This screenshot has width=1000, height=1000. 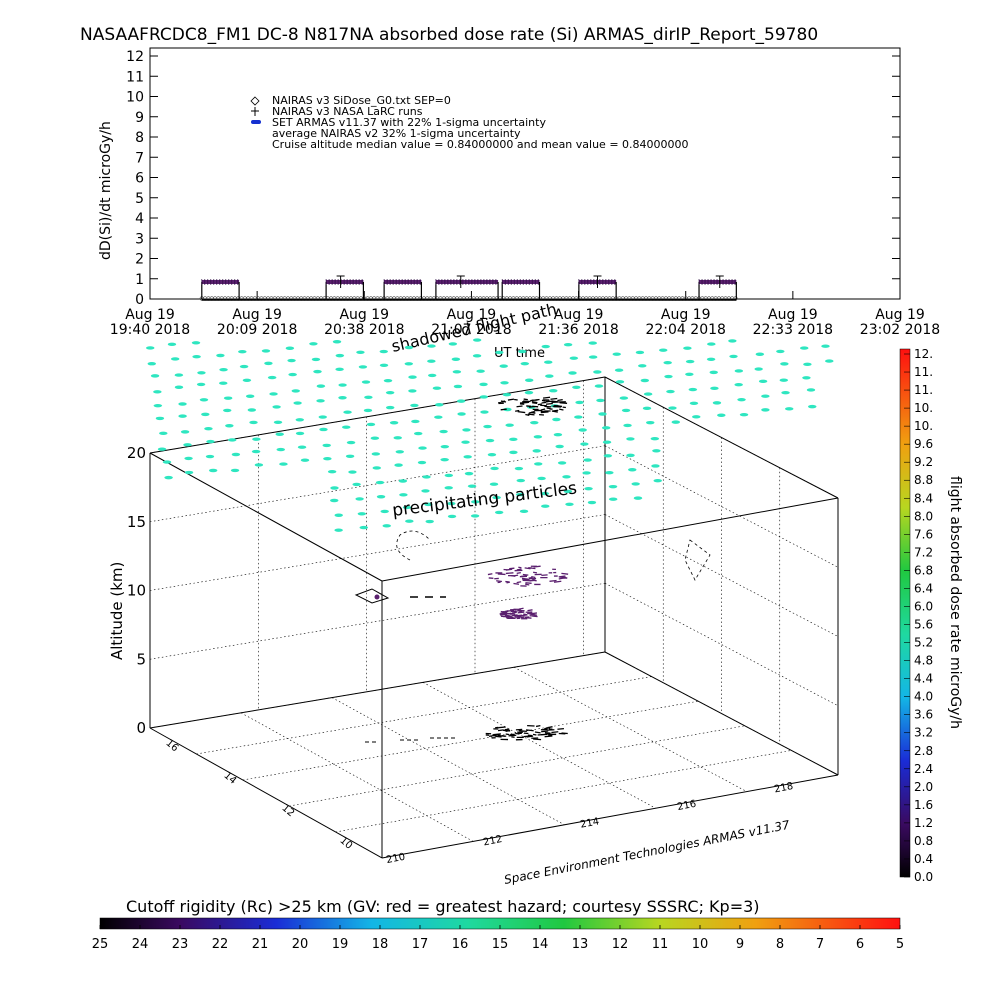 I want to click on rigidity-colorbar-tick-label: 11, so click(x=660, y=944).